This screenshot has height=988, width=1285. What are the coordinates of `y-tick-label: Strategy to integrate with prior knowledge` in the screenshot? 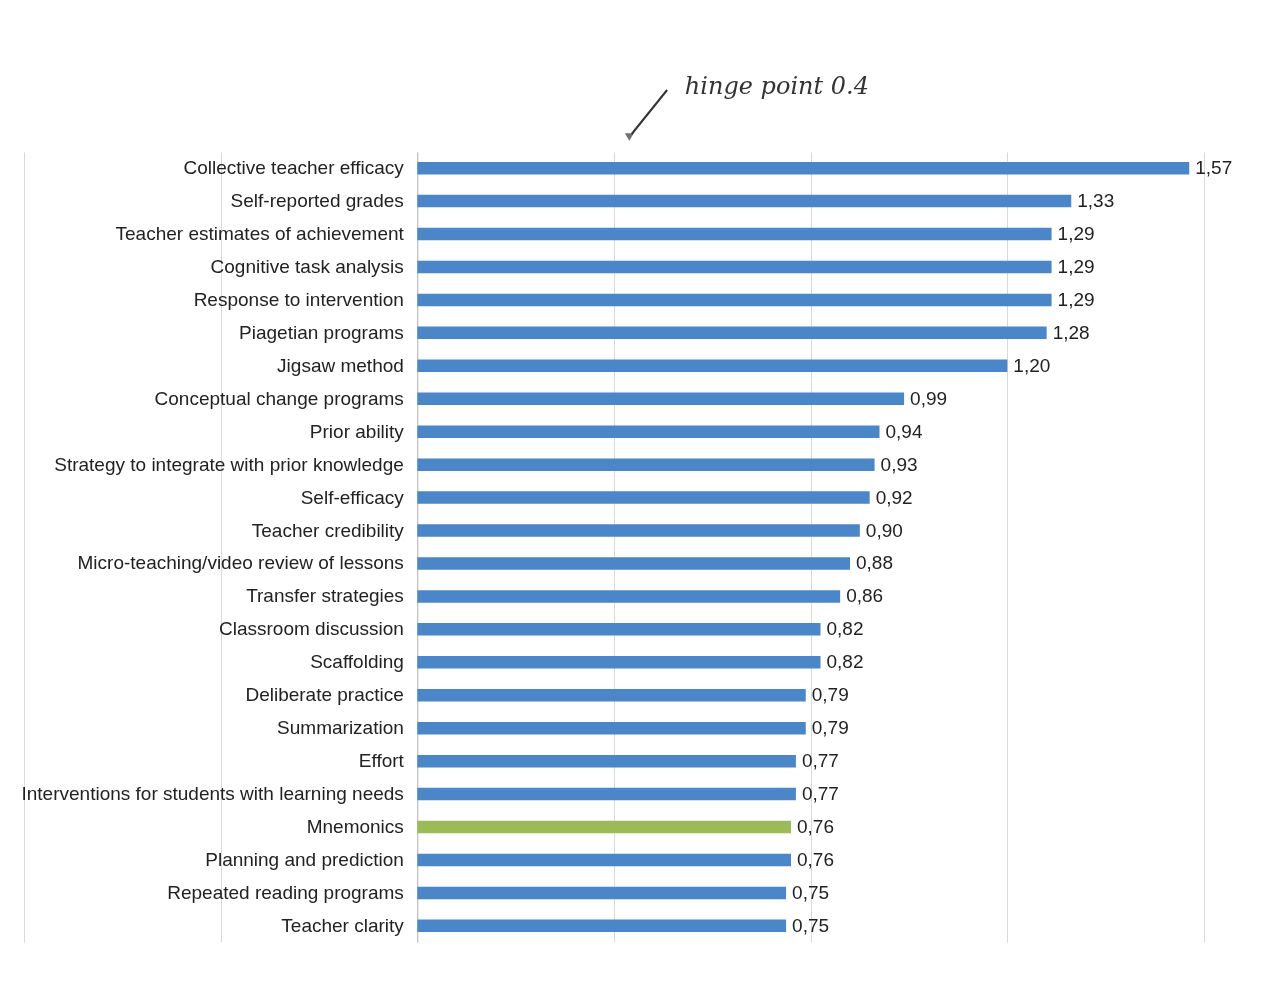 It's located at (229, 464).